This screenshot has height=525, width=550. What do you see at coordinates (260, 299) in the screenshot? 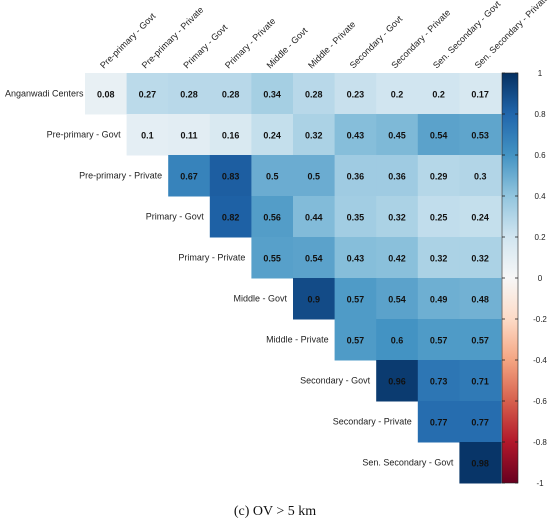
I see `row-label: Middle - Govt` at bounding box center [260, 299].